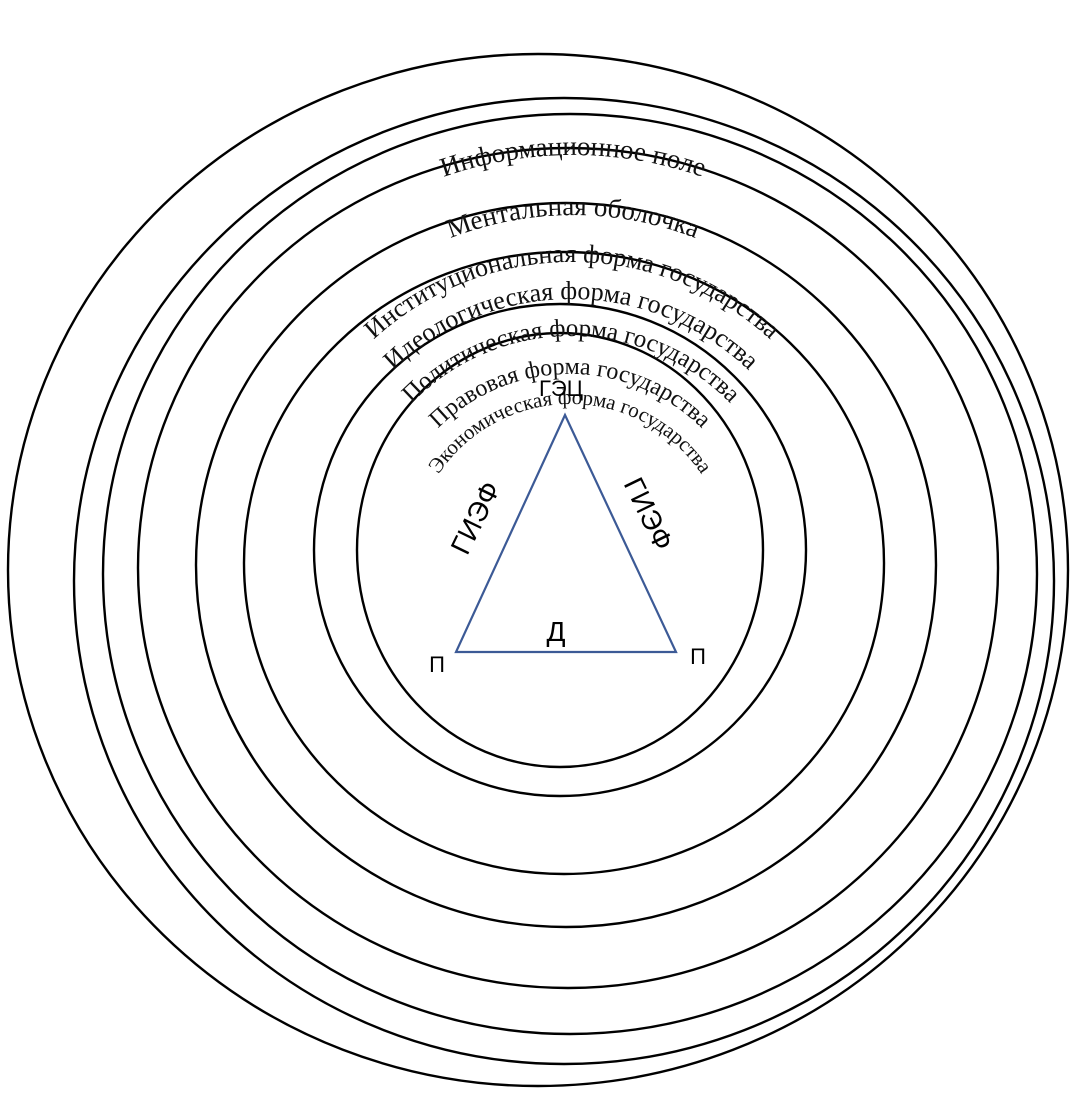 Image resolution: width=1073 pixels, height=1093 pixels. Describe the element at coordinates (648, 514) in the screenshot. I see `right-edge-label: ГИЭФ` at that location.